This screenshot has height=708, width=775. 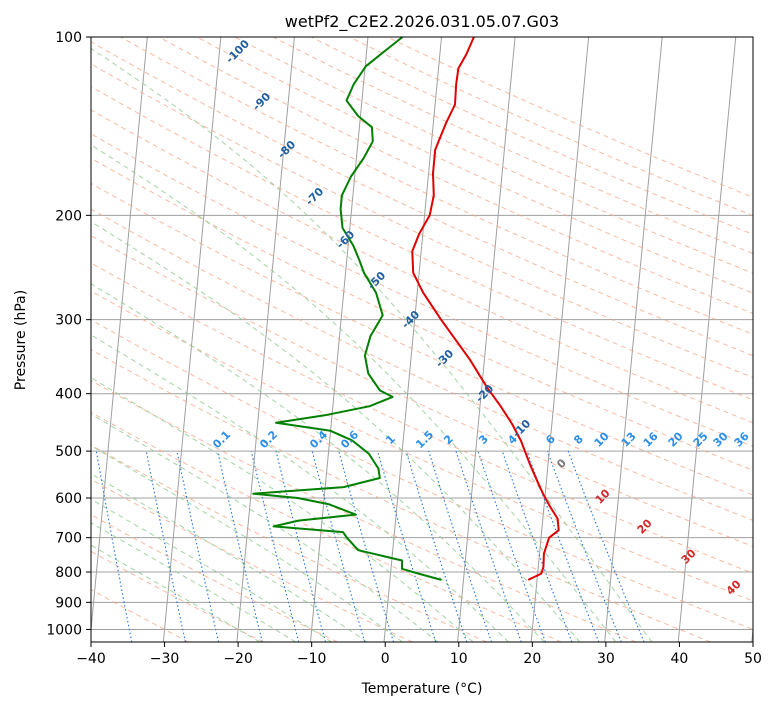 What do you see at coordinates (483, 439) in the screenshot?
I see `mixing-ratio-label: 3` at bounding box center [483, 439].